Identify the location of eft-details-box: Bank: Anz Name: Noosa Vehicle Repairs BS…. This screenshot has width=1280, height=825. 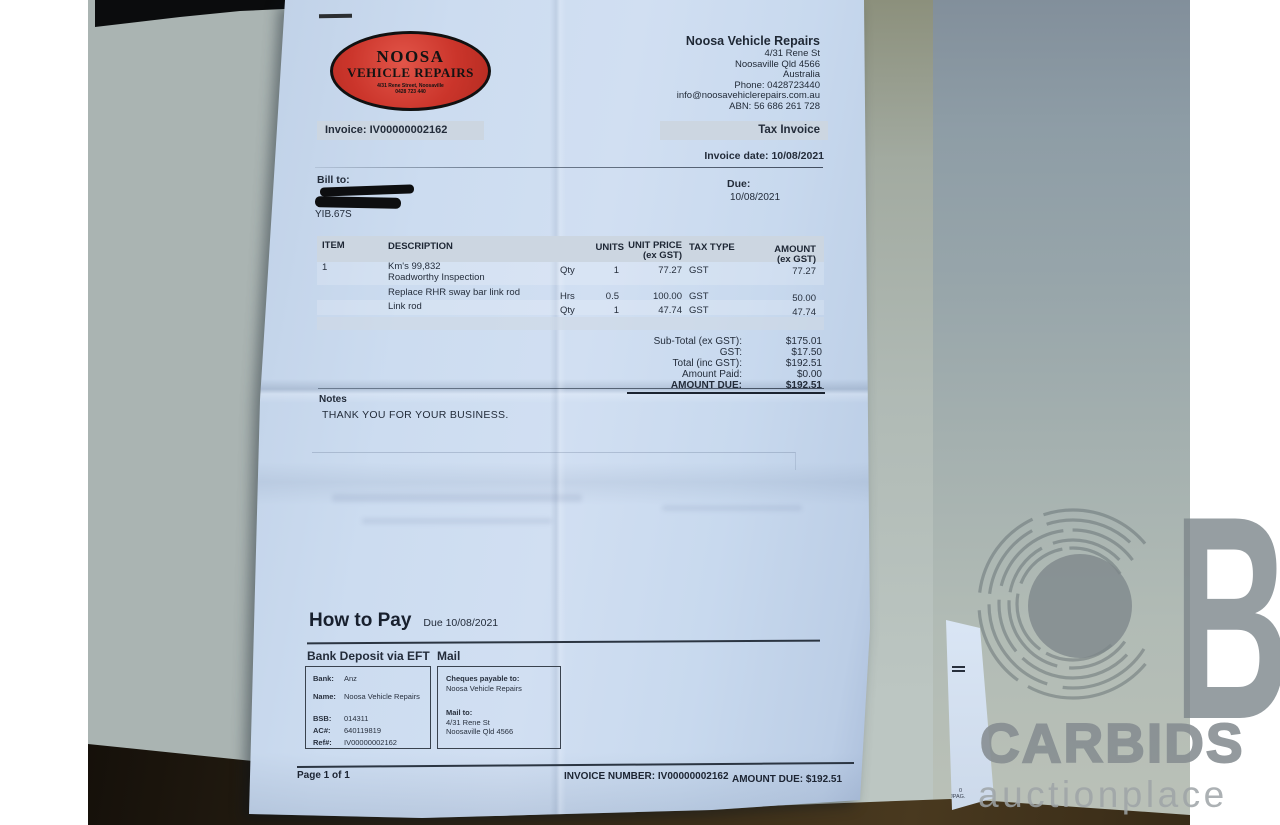
(368, 707).